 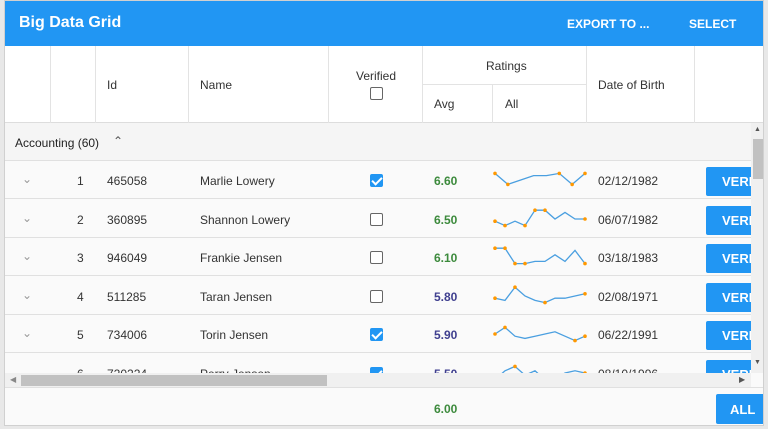 What do you see at coordinates (80, 335) in the screenshot?
I see `row-index: 5` at bounding box center [80, 335].